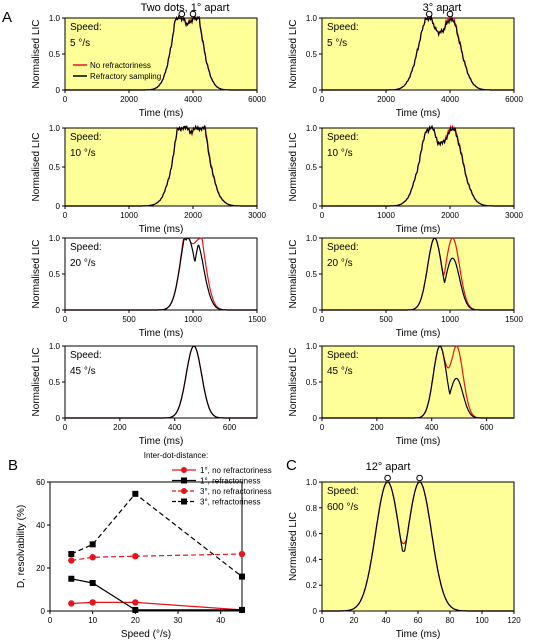  Describe the element at coordinates (450, 620) in the screenshot. I see `x-tick-label: 80` at that location.